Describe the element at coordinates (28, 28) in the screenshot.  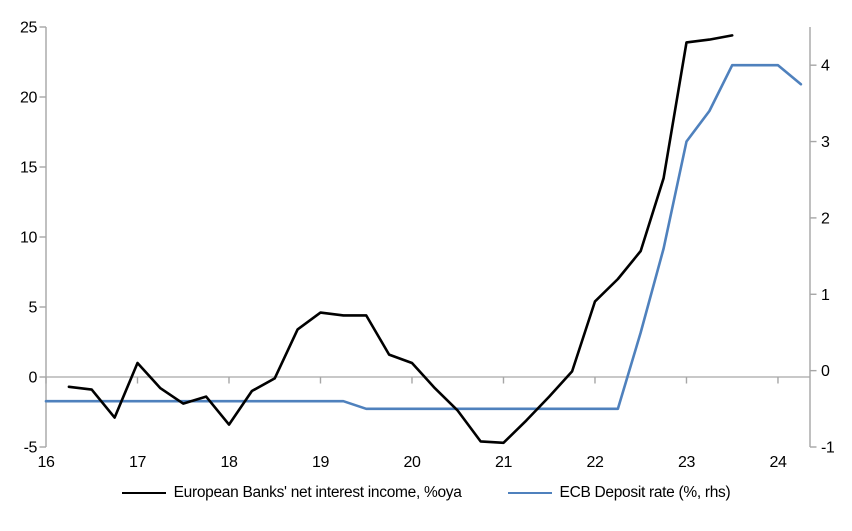
I see `left-axis-tick-label: 25` at that location.